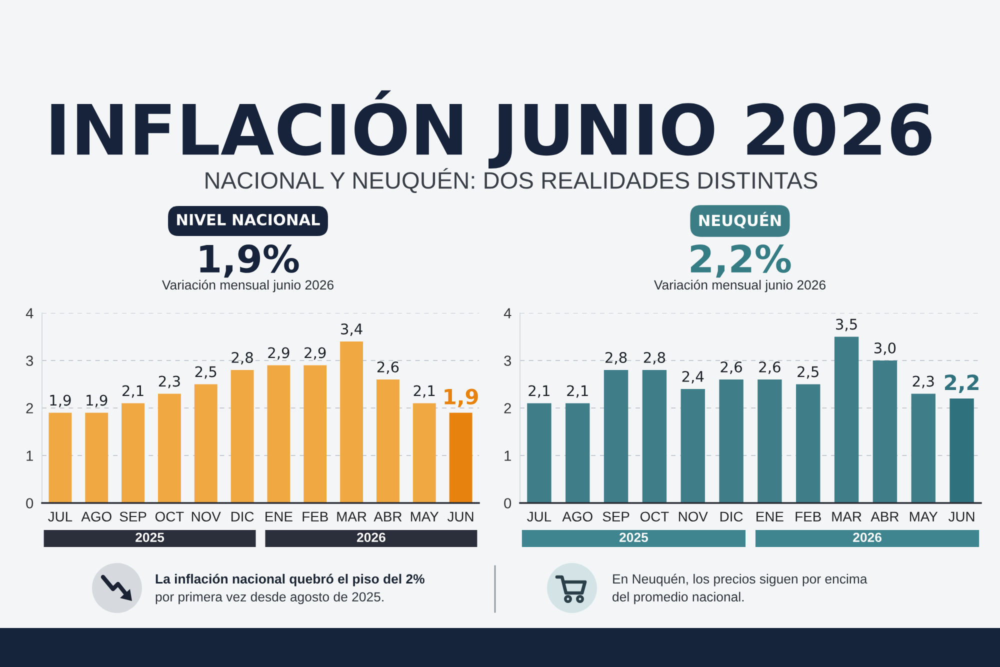 Image resolution: width=1000 pixels, height=667 pixels. What do you see at coordinates (248, 220) in the screenshot?
I see `chart-title: NIVEL NACIONAL` at bounding box center [248, 220].